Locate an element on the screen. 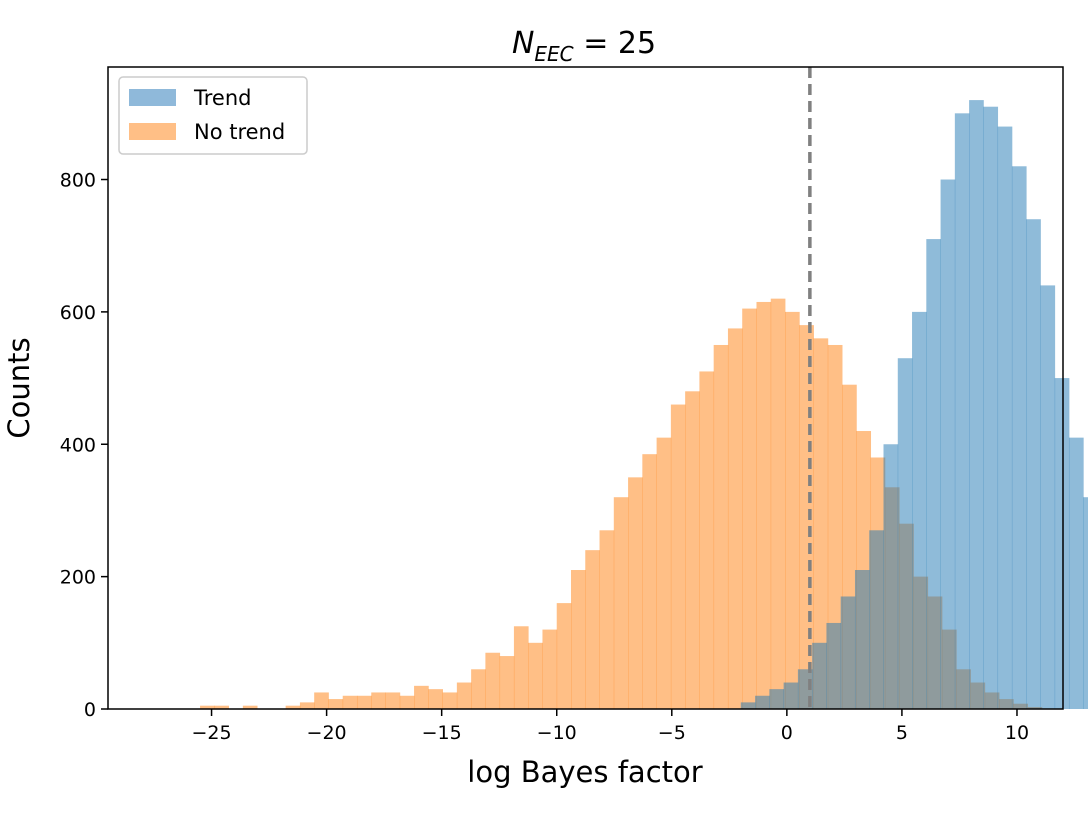 This screenshot has width=1088, height=818. y-tick-label: 0 is located at coordinates (90, 710).